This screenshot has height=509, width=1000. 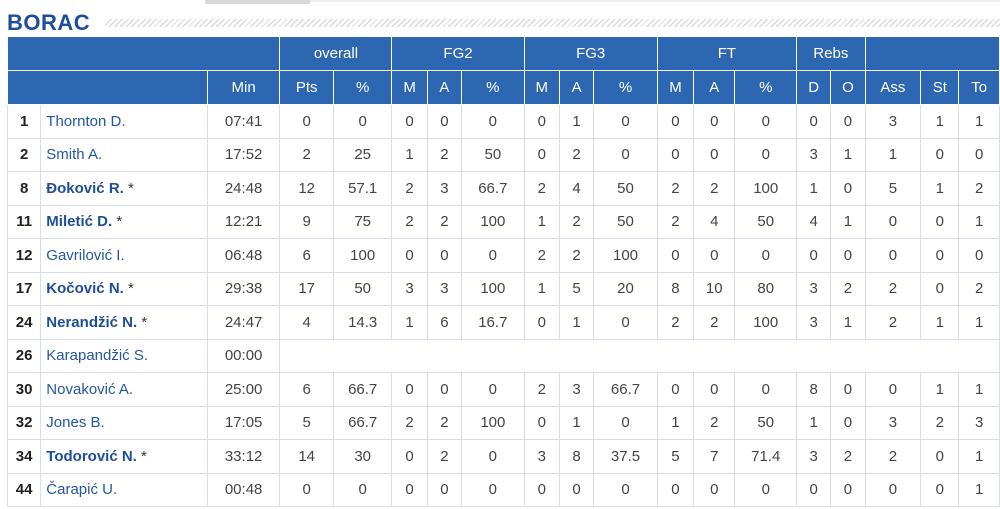 I want to click on player-number: 32, so click(x=24, y=422).